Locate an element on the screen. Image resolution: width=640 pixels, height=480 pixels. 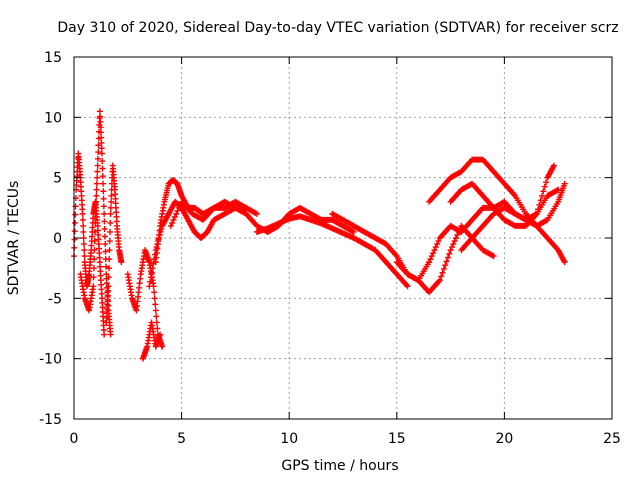
x-tick-label: 5 is located at coordinates (181, 439).